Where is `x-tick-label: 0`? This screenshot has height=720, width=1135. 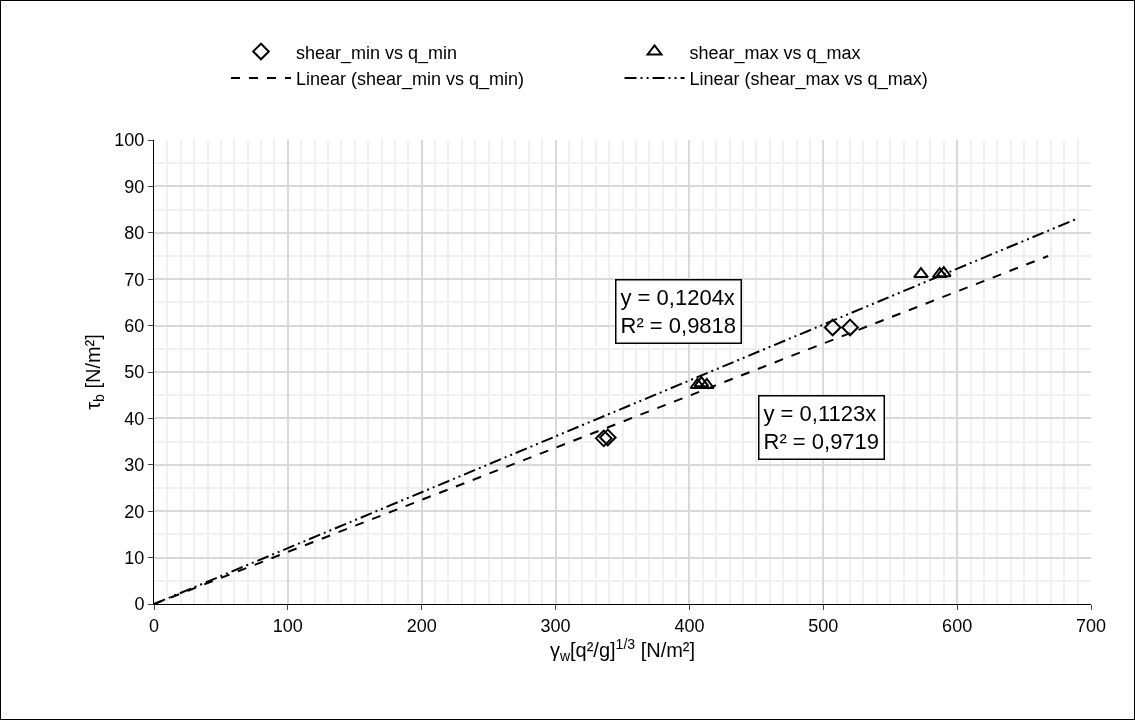 x-tick-label: 0 is located at coordinates (154, 625).